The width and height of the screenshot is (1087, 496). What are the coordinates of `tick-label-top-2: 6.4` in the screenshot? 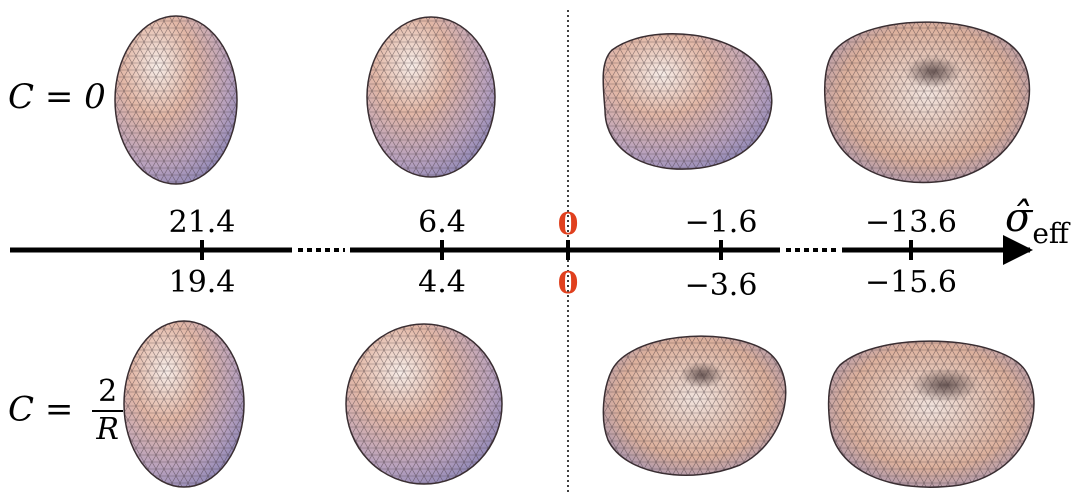 It's located at (442, 222).